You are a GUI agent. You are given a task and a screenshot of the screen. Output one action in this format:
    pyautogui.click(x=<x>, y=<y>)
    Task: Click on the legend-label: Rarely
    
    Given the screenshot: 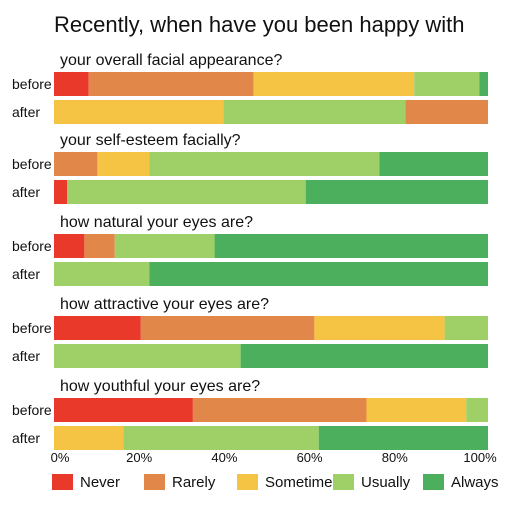 What is the action you would take?
    pyautogui.click(x=194, y=482)
    